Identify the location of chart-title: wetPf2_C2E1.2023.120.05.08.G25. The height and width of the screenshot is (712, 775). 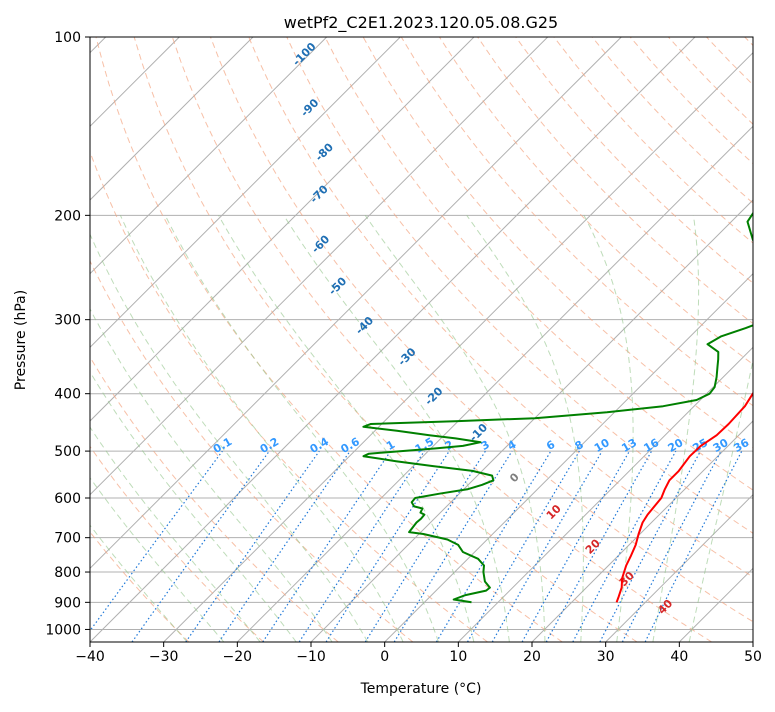
(421, 23).